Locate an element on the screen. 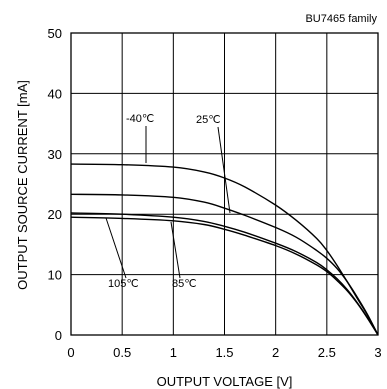  x-tick-label: 3 is located at coordinates (377, 352).